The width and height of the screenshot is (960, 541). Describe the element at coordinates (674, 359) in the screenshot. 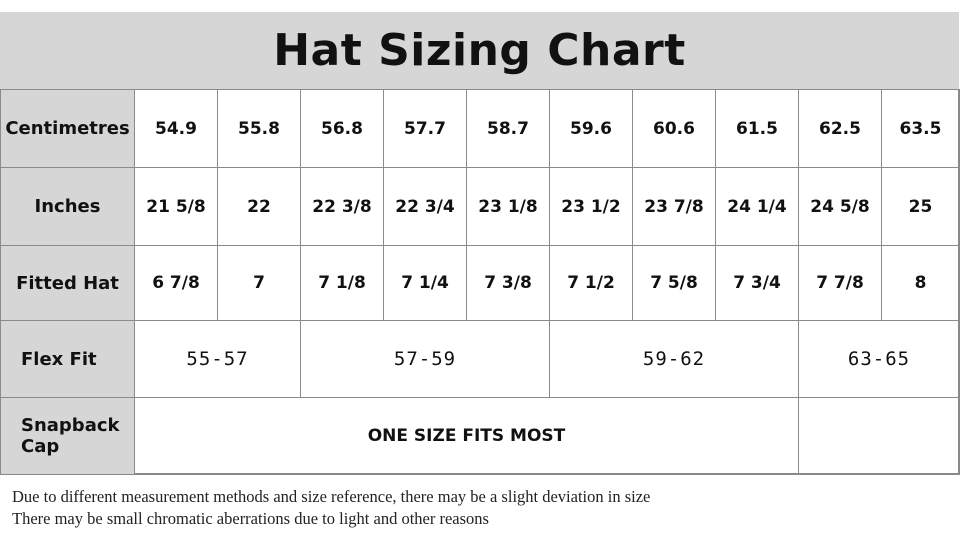

I see `flex-fit-cell: 59-62` at that location.